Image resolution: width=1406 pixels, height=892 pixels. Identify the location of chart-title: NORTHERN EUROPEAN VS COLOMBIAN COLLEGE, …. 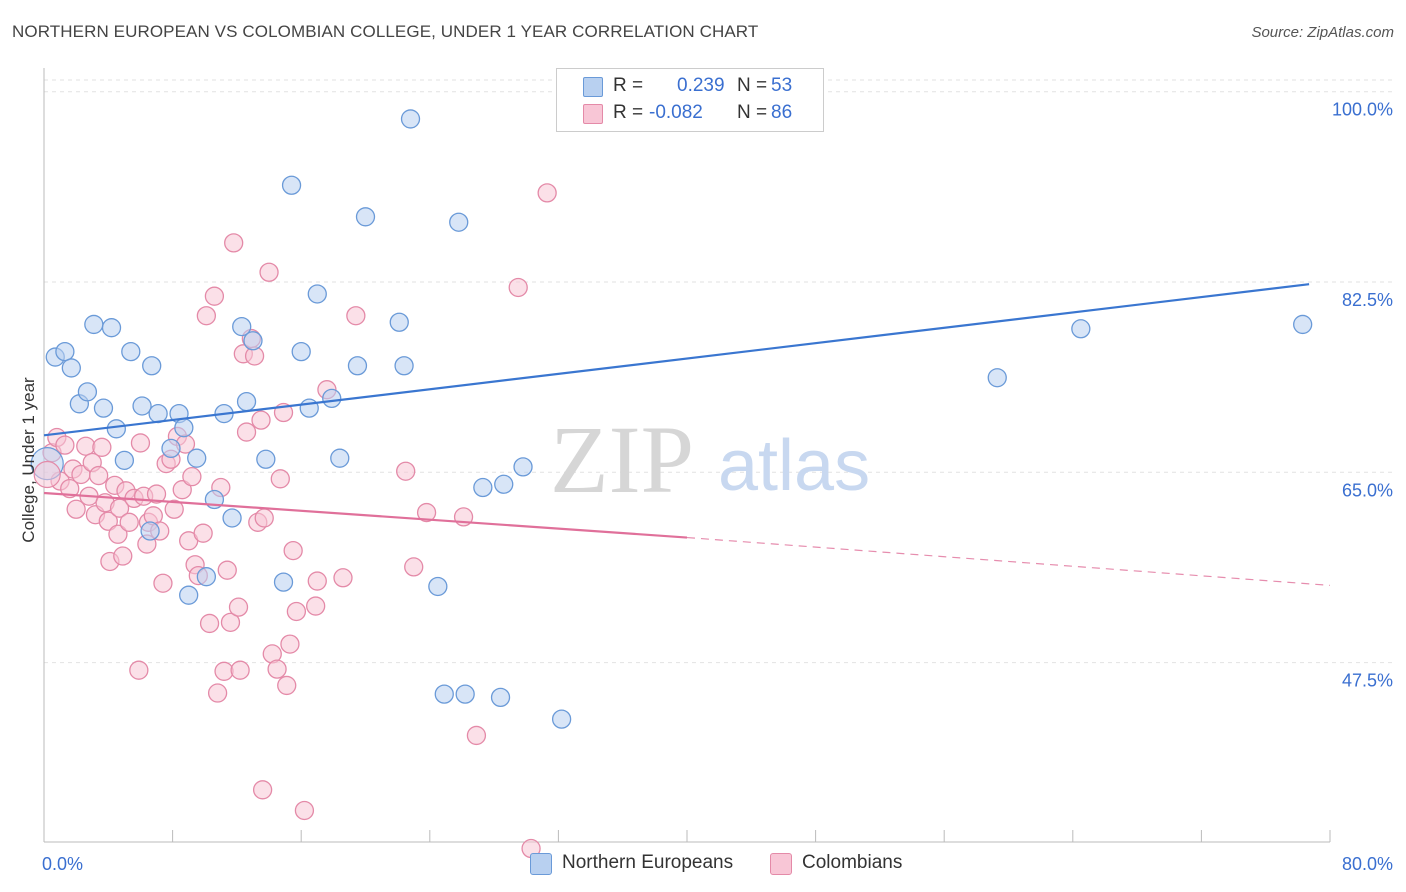
(385, 31).